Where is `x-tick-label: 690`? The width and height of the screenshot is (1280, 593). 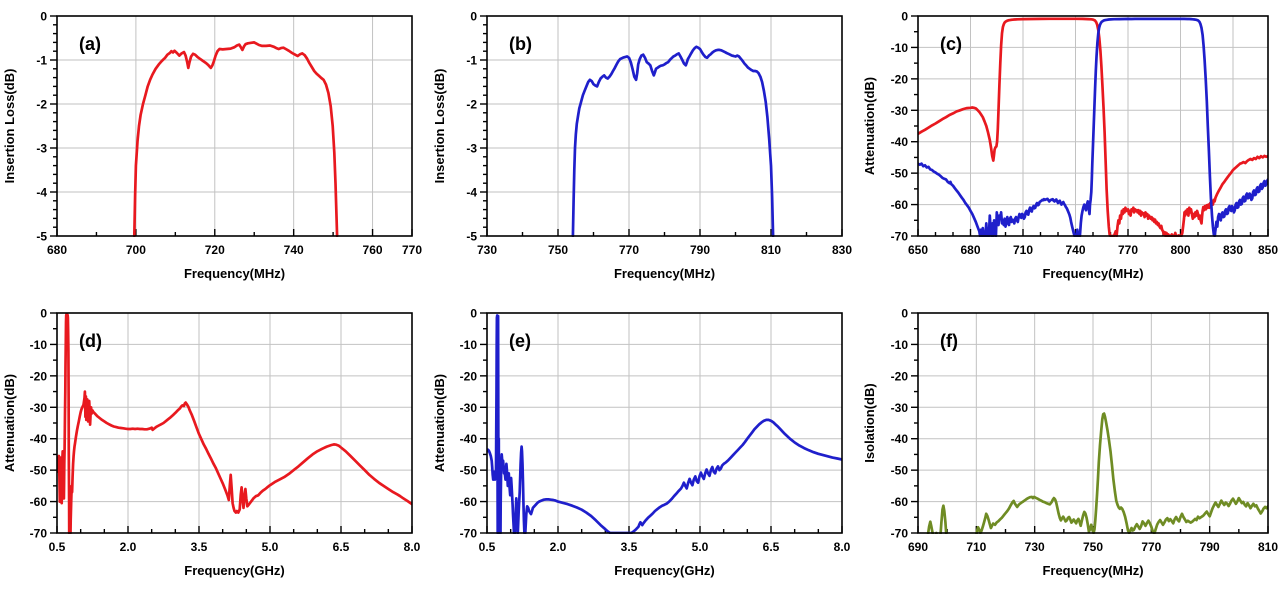
x-tick-label: 690 is located at coordinates (918, 547).